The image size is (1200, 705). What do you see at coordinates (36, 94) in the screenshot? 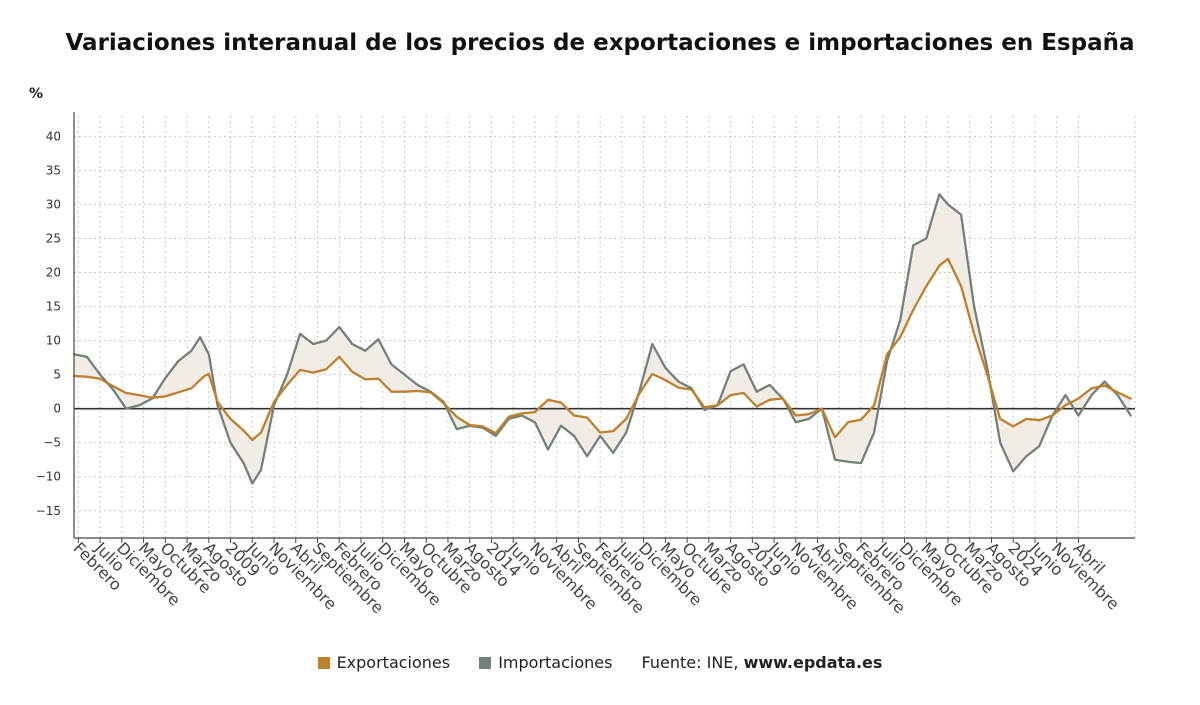
I see `y-axis-unit: %` at bounding box center [36, 94].